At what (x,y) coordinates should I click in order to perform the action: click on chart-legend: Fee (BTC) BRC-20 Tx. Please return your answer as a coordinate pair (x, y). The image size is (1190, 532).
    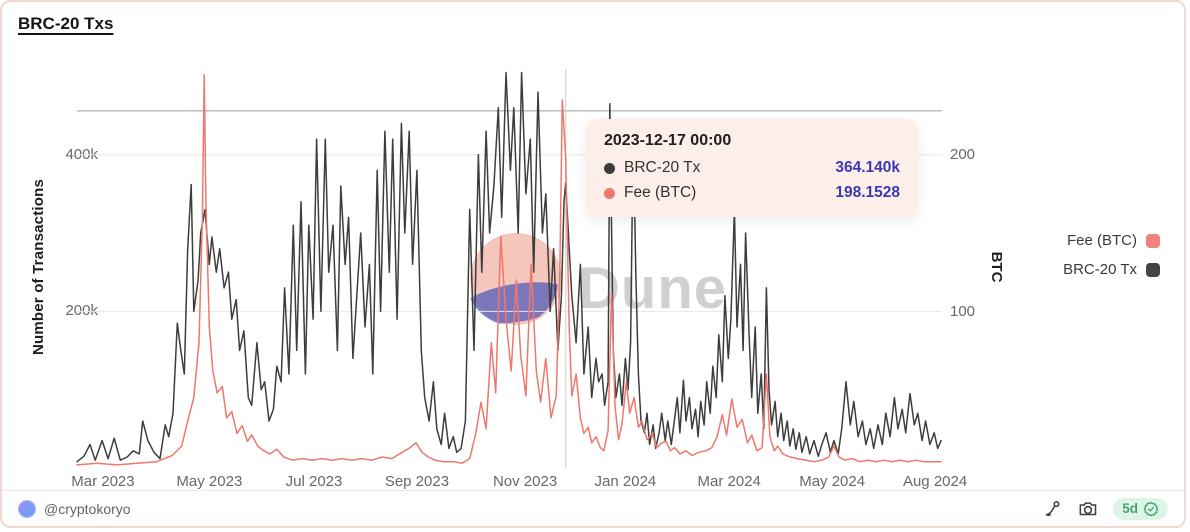
    Looking at the image, I should click on (1111, 261).